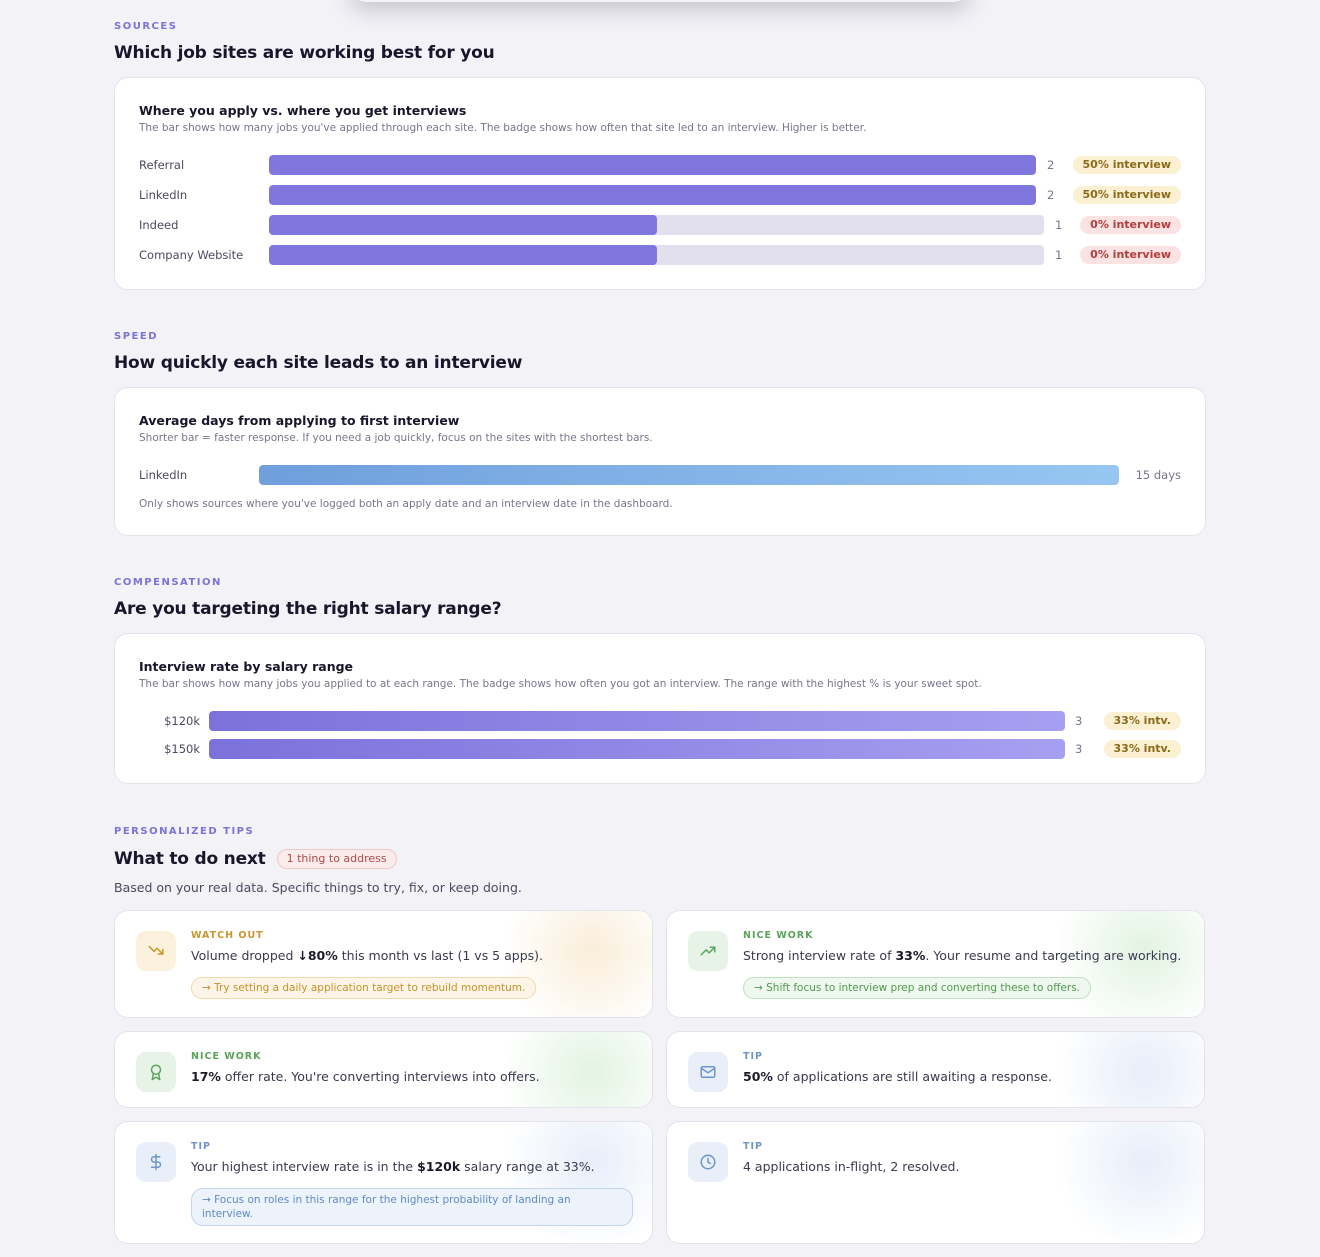  What do you see at coordinates (156, 1162) in the screenshot?
I see `dollar-icon` at bounding box center [156, 1162].